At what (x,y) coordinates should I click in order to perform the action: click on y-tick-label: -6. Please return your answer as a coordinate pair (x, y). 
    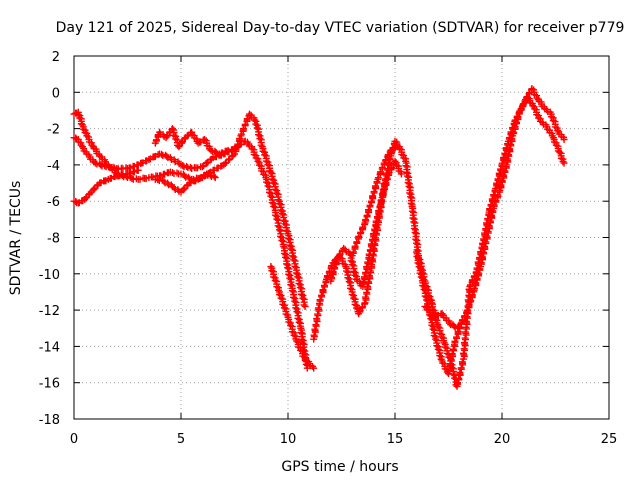
    Looking at the image, I should click on (53, 202).